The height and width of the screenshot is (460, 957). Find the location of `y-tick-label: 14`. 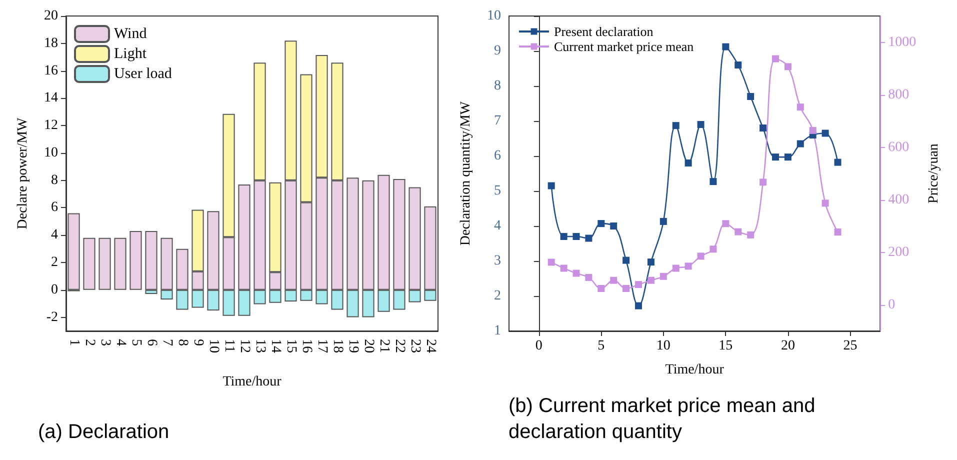

y-tick-label: 14 is located at coordinates (51, 98).